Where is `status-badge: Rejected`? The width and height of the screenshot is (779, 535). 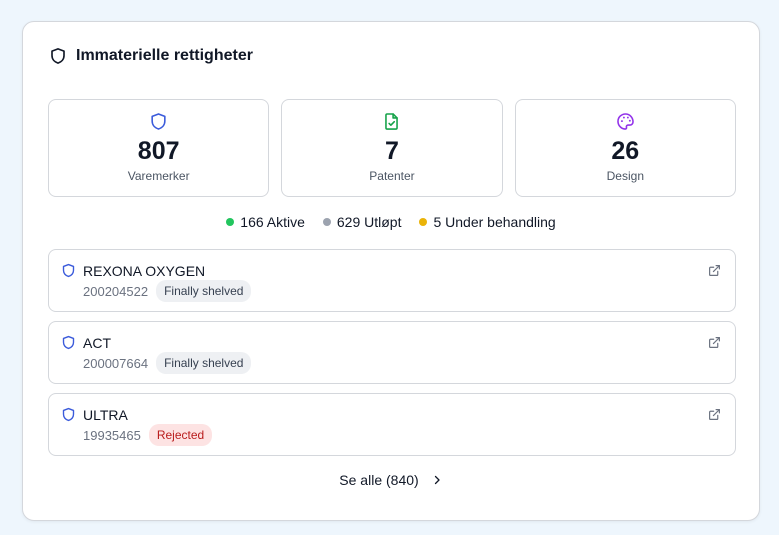
status-badge: Rejected is located at coordinates (180, 435).